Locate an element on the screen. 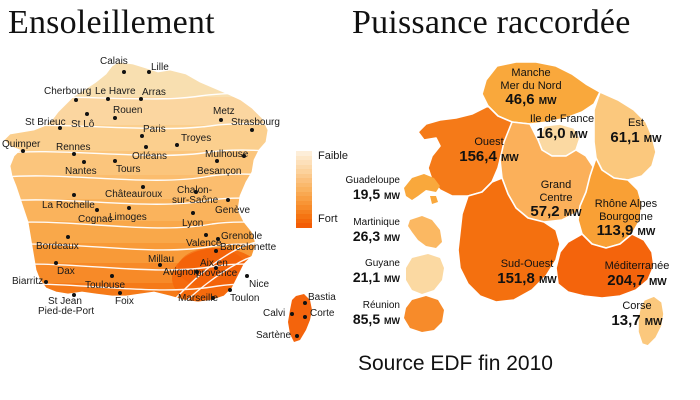  region-label: Méditerranée 204,7 MW is located at coordinates (633, 275).